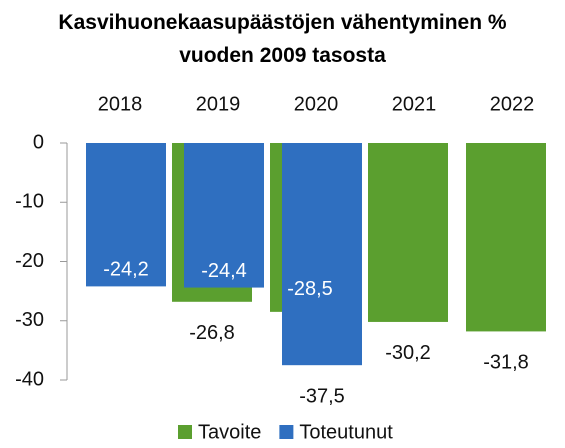  I want to click on data-label: -30,2, so click(408, 353).